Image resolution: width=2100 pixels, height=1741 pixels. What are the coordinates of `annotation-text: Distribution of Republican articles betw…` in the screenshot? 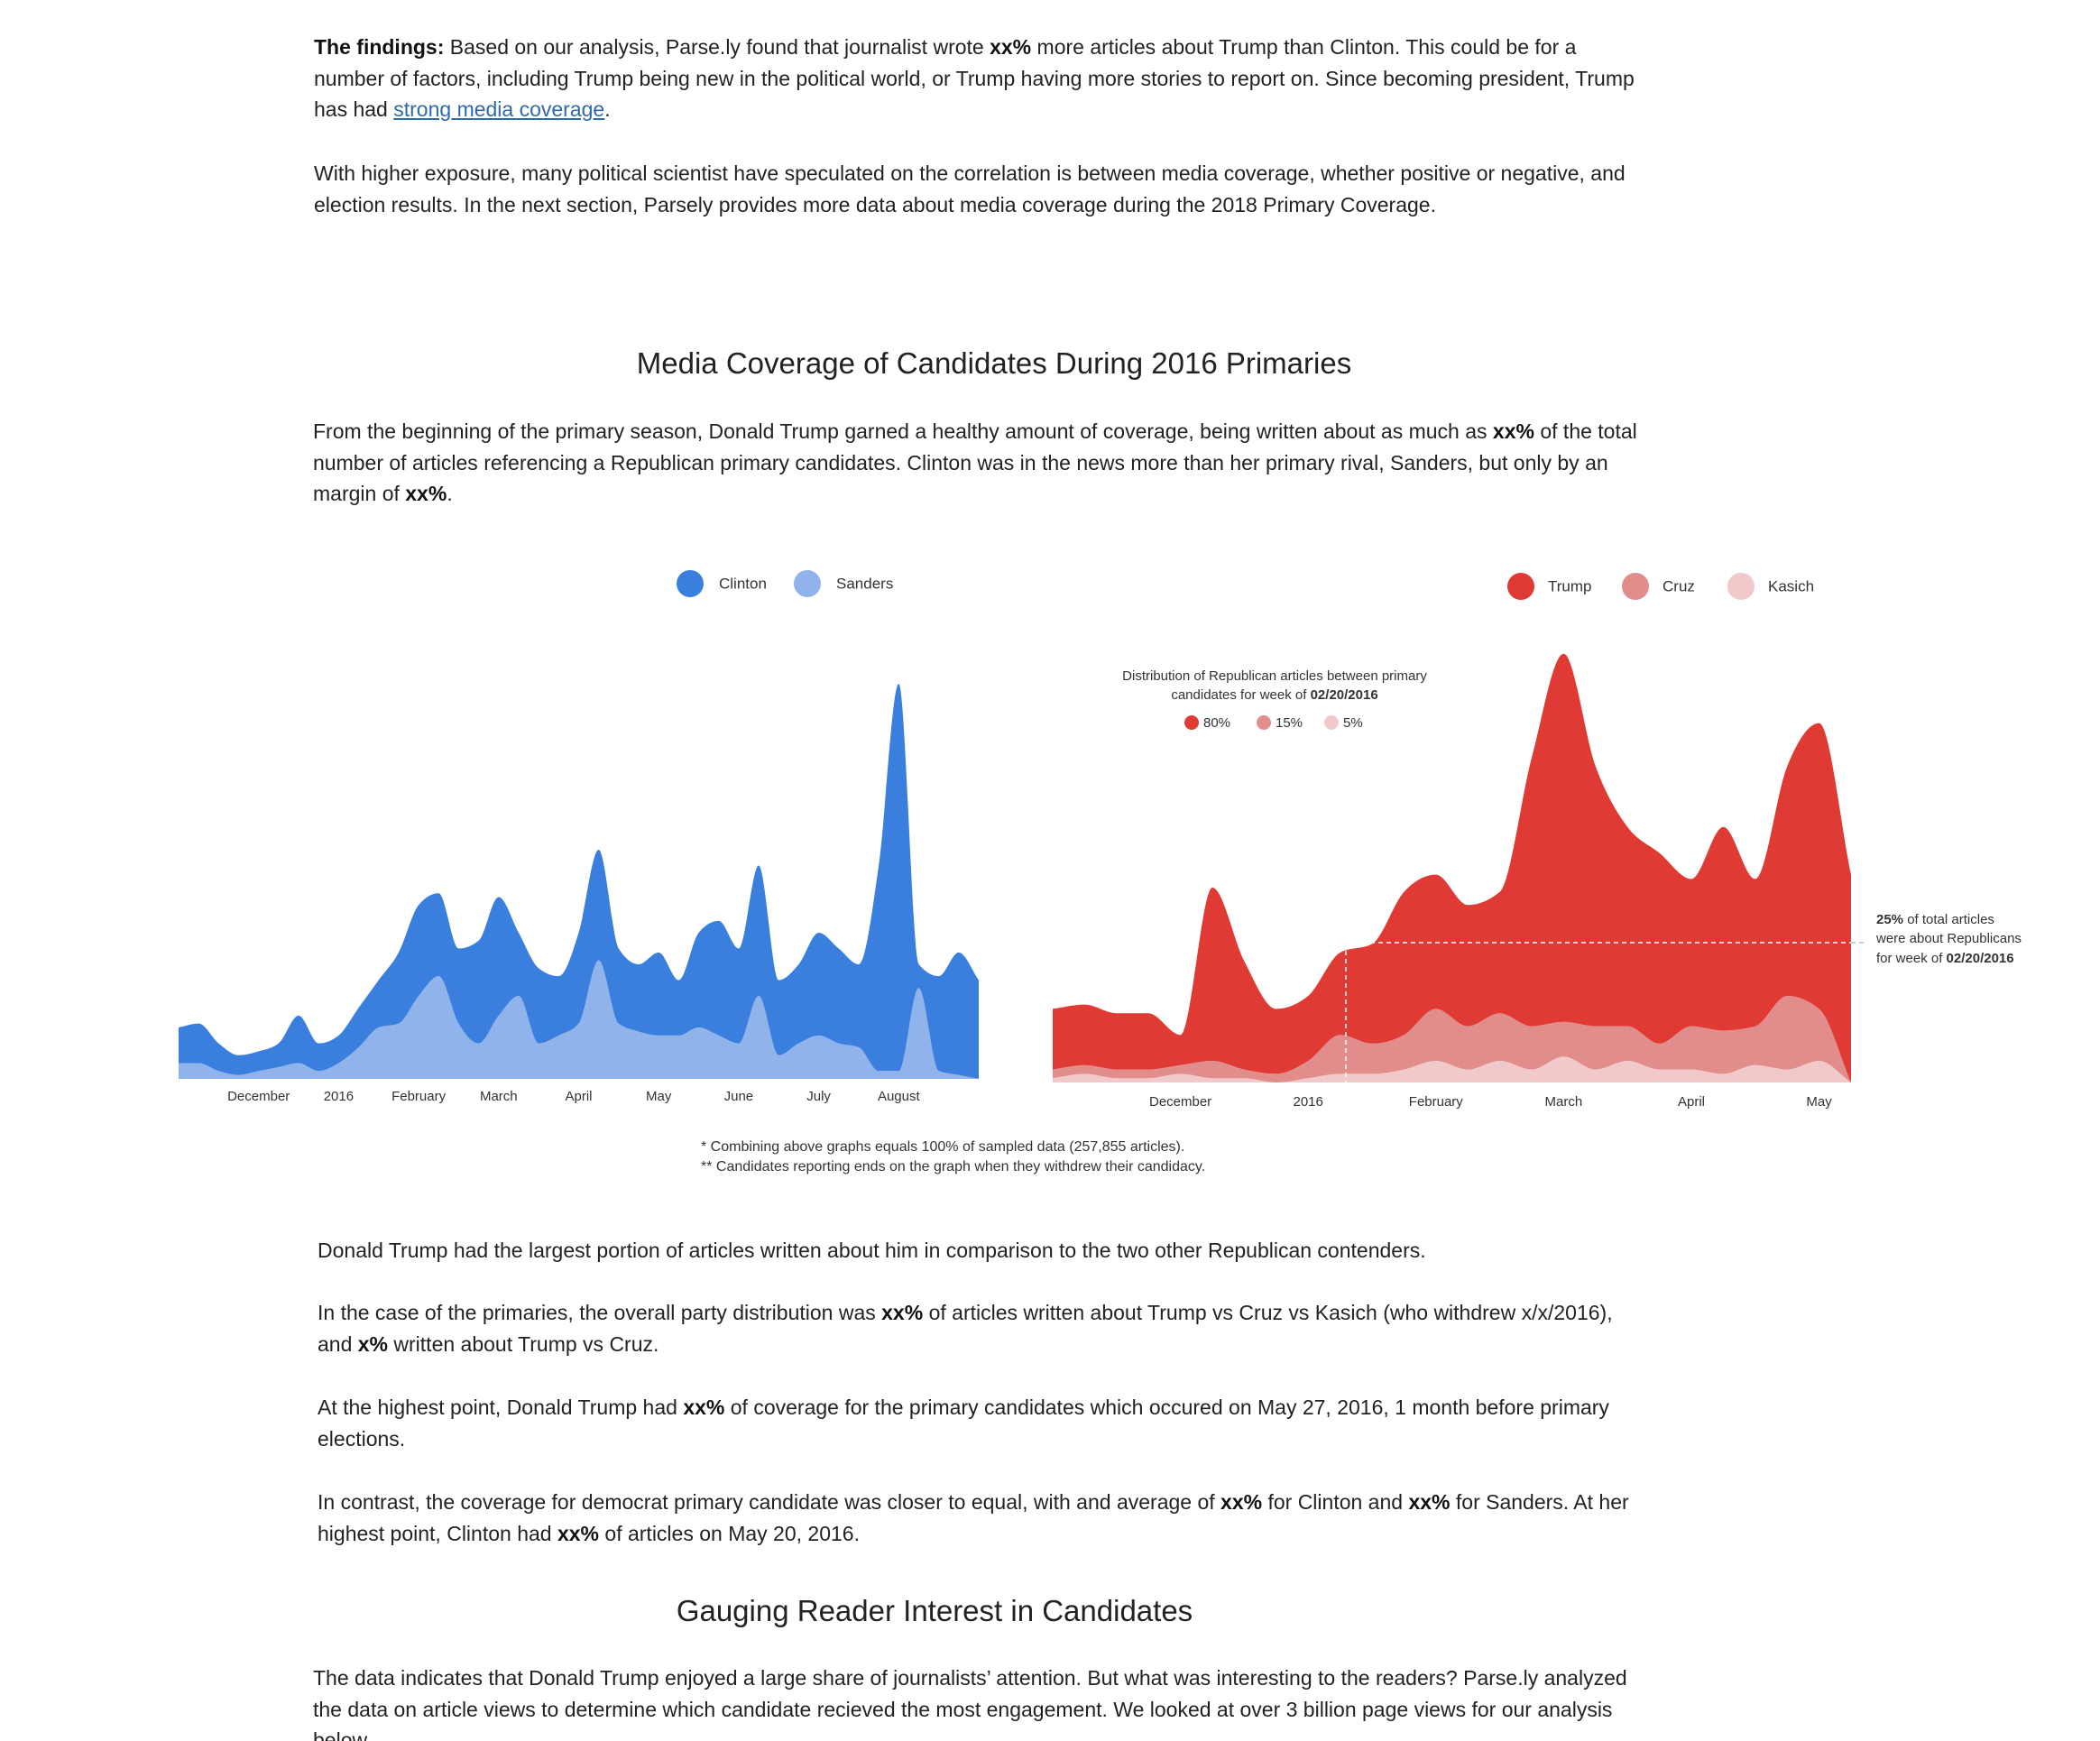 It's located at (1274, 676).